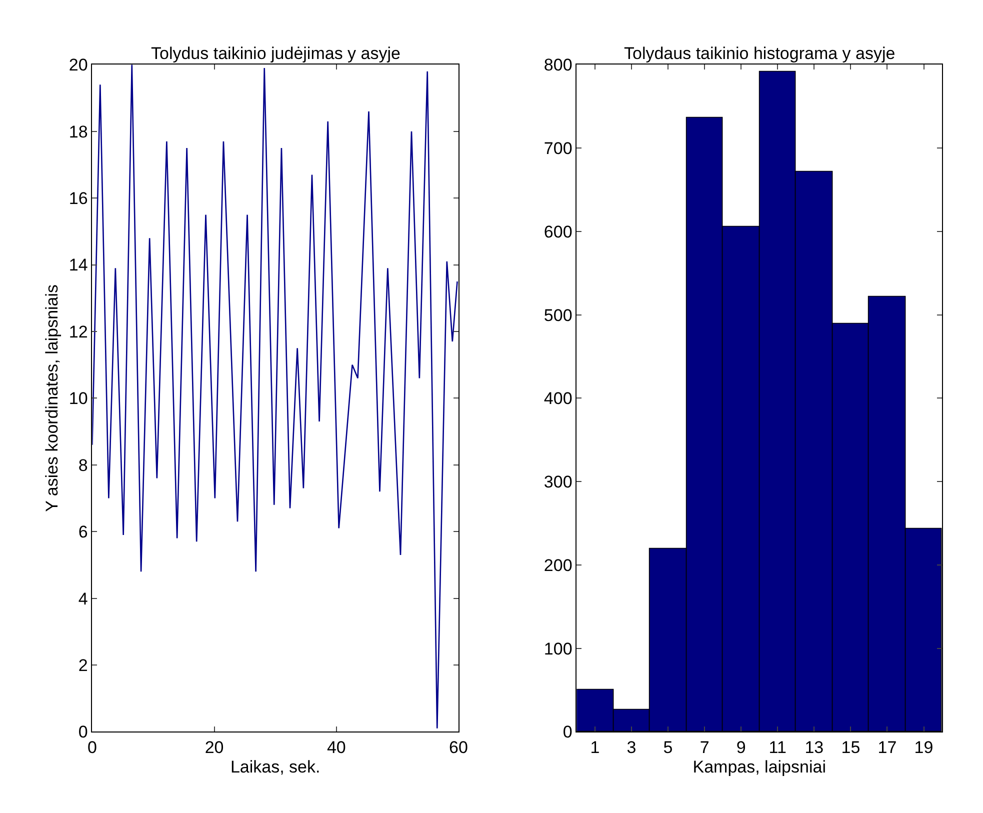 The width and height of the screenshot is (983, 813). Describe the element at coordinates (814, 748) in the screenshot. I see `x-tick-label: 13` at that location.